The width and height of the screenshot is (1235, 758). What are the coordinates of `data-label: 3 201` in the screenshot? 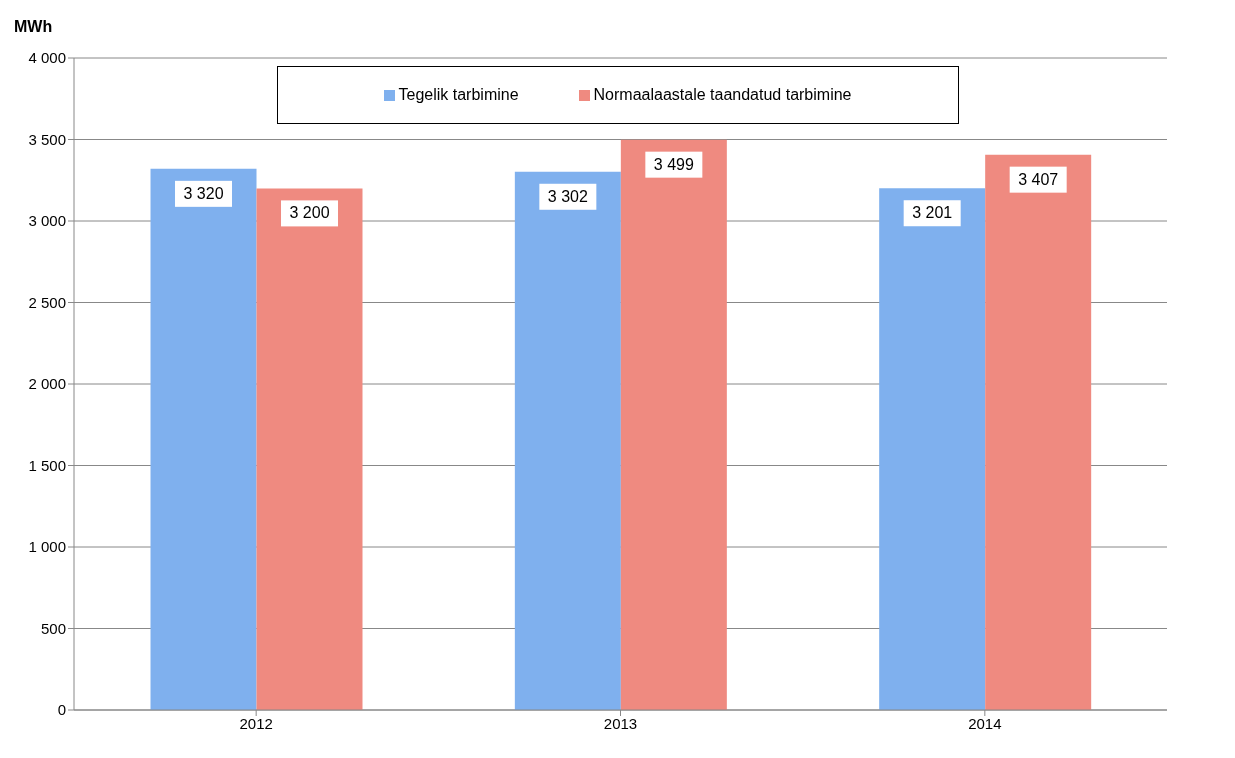 It's located at (932, 213).